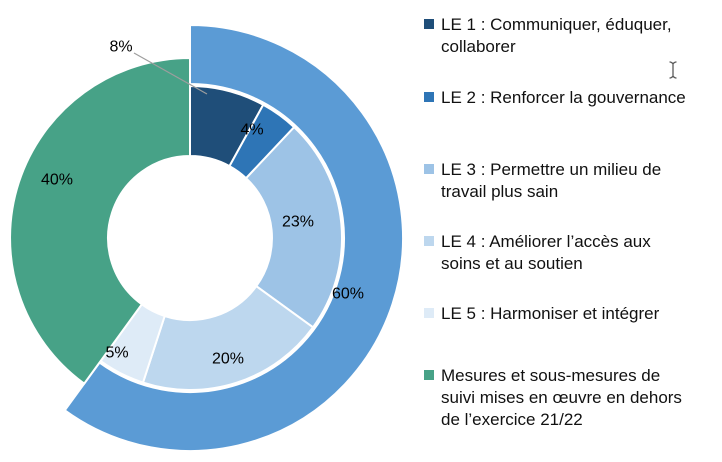 Image resolution: width=722 pixels, height=462 pixels. I want to click on data-label: 40%, so click(57, 180).